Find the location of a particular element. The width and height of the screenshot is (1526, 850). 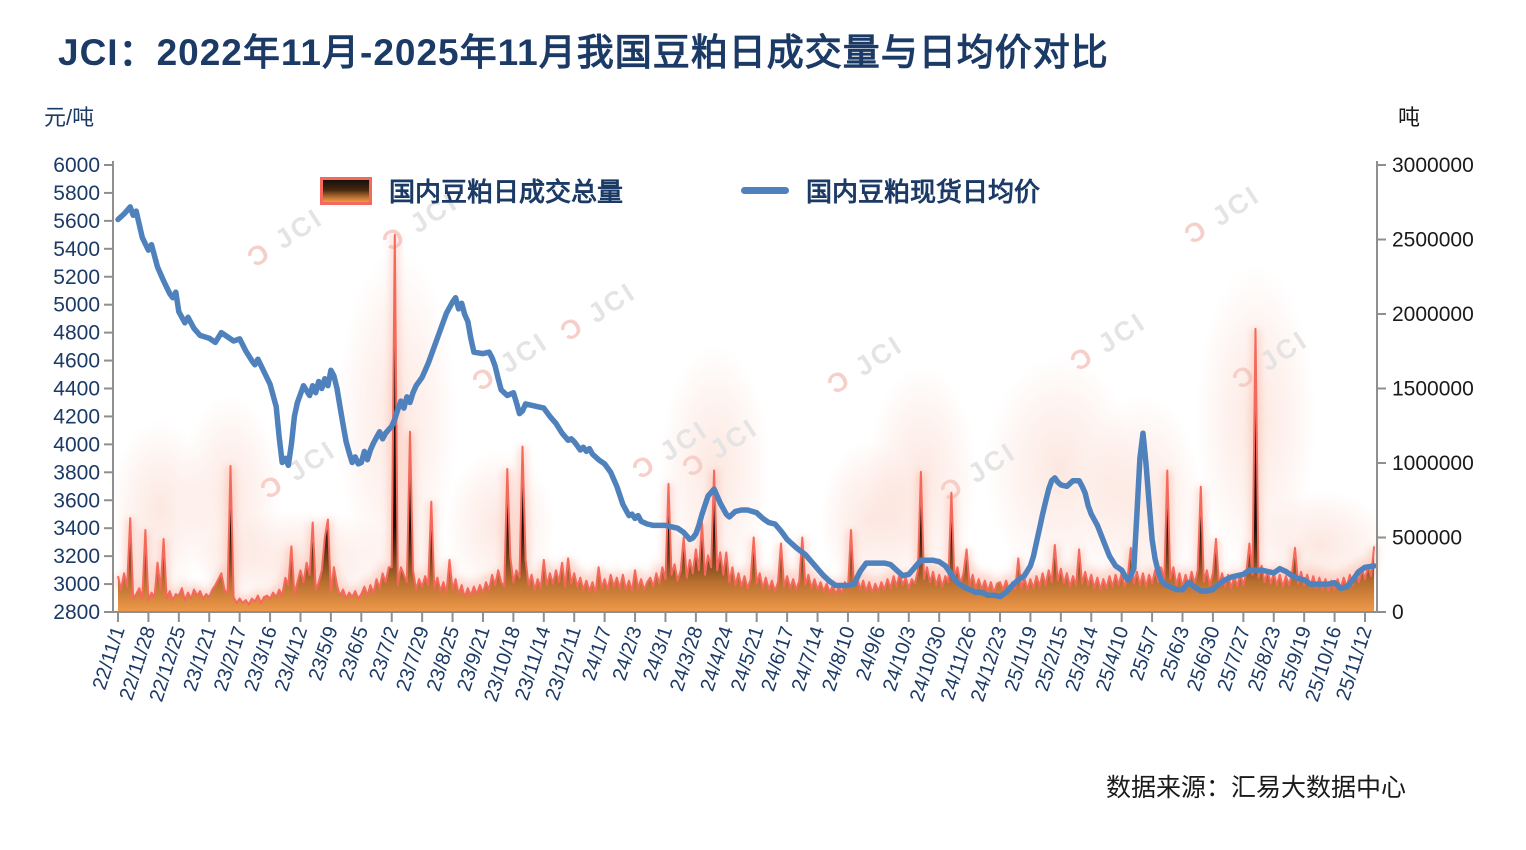

left-axis-tick-label: 3400 is located at coordinates (76, 528).